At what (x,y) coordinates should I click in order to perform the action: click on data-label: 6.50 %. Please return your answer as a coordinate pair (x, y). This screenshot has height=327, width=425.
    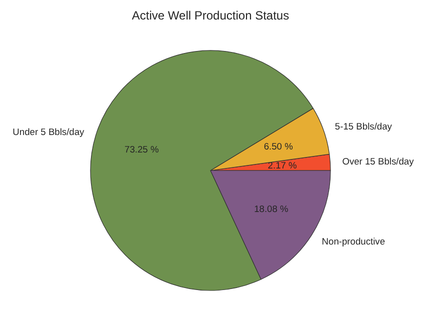
    Looking at the image, I should click on (278, 146).